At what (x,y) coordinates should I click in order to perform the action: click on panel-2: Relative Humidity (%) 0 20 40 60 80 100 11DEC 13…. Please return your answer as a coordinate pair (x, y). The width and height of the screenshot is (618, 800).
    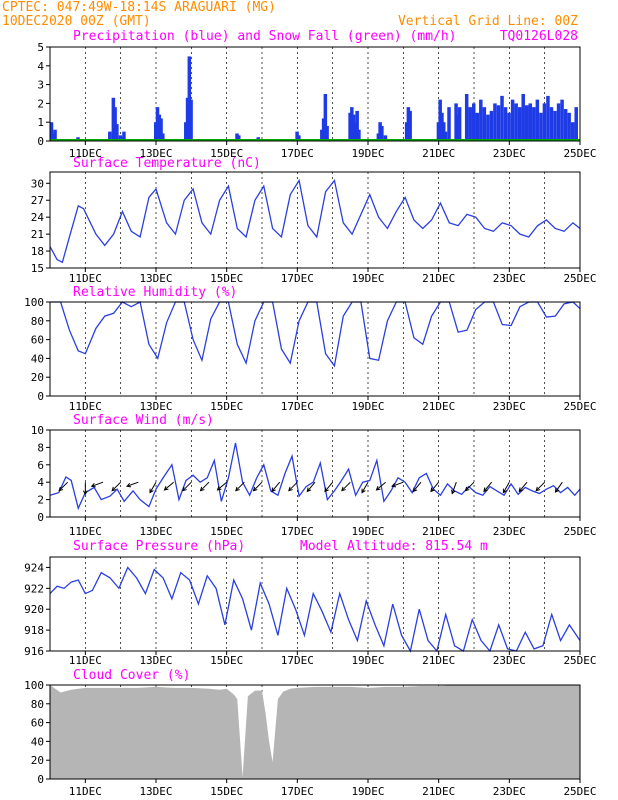
    Looking at the image, I should click on (310, 349).